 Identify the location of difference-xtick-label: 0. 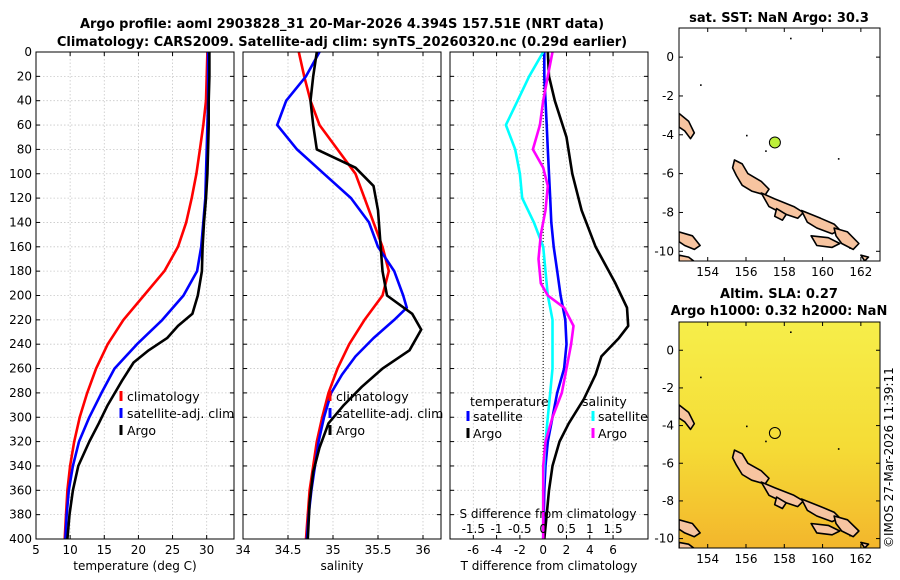
(543, 550).